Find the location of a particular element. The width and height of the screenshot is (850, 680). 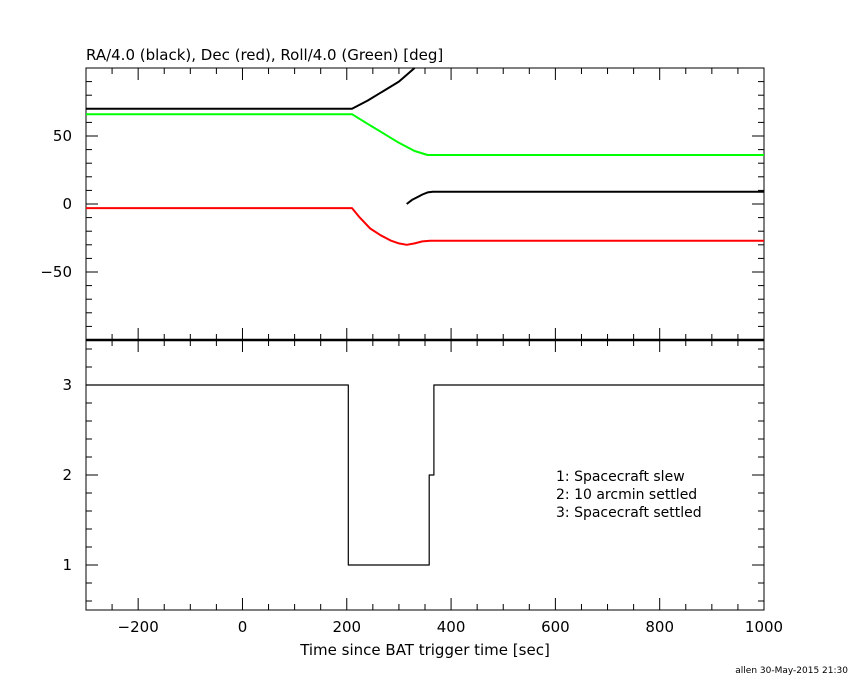

x-tick-label: 0 is located at coordinates (243, 627).